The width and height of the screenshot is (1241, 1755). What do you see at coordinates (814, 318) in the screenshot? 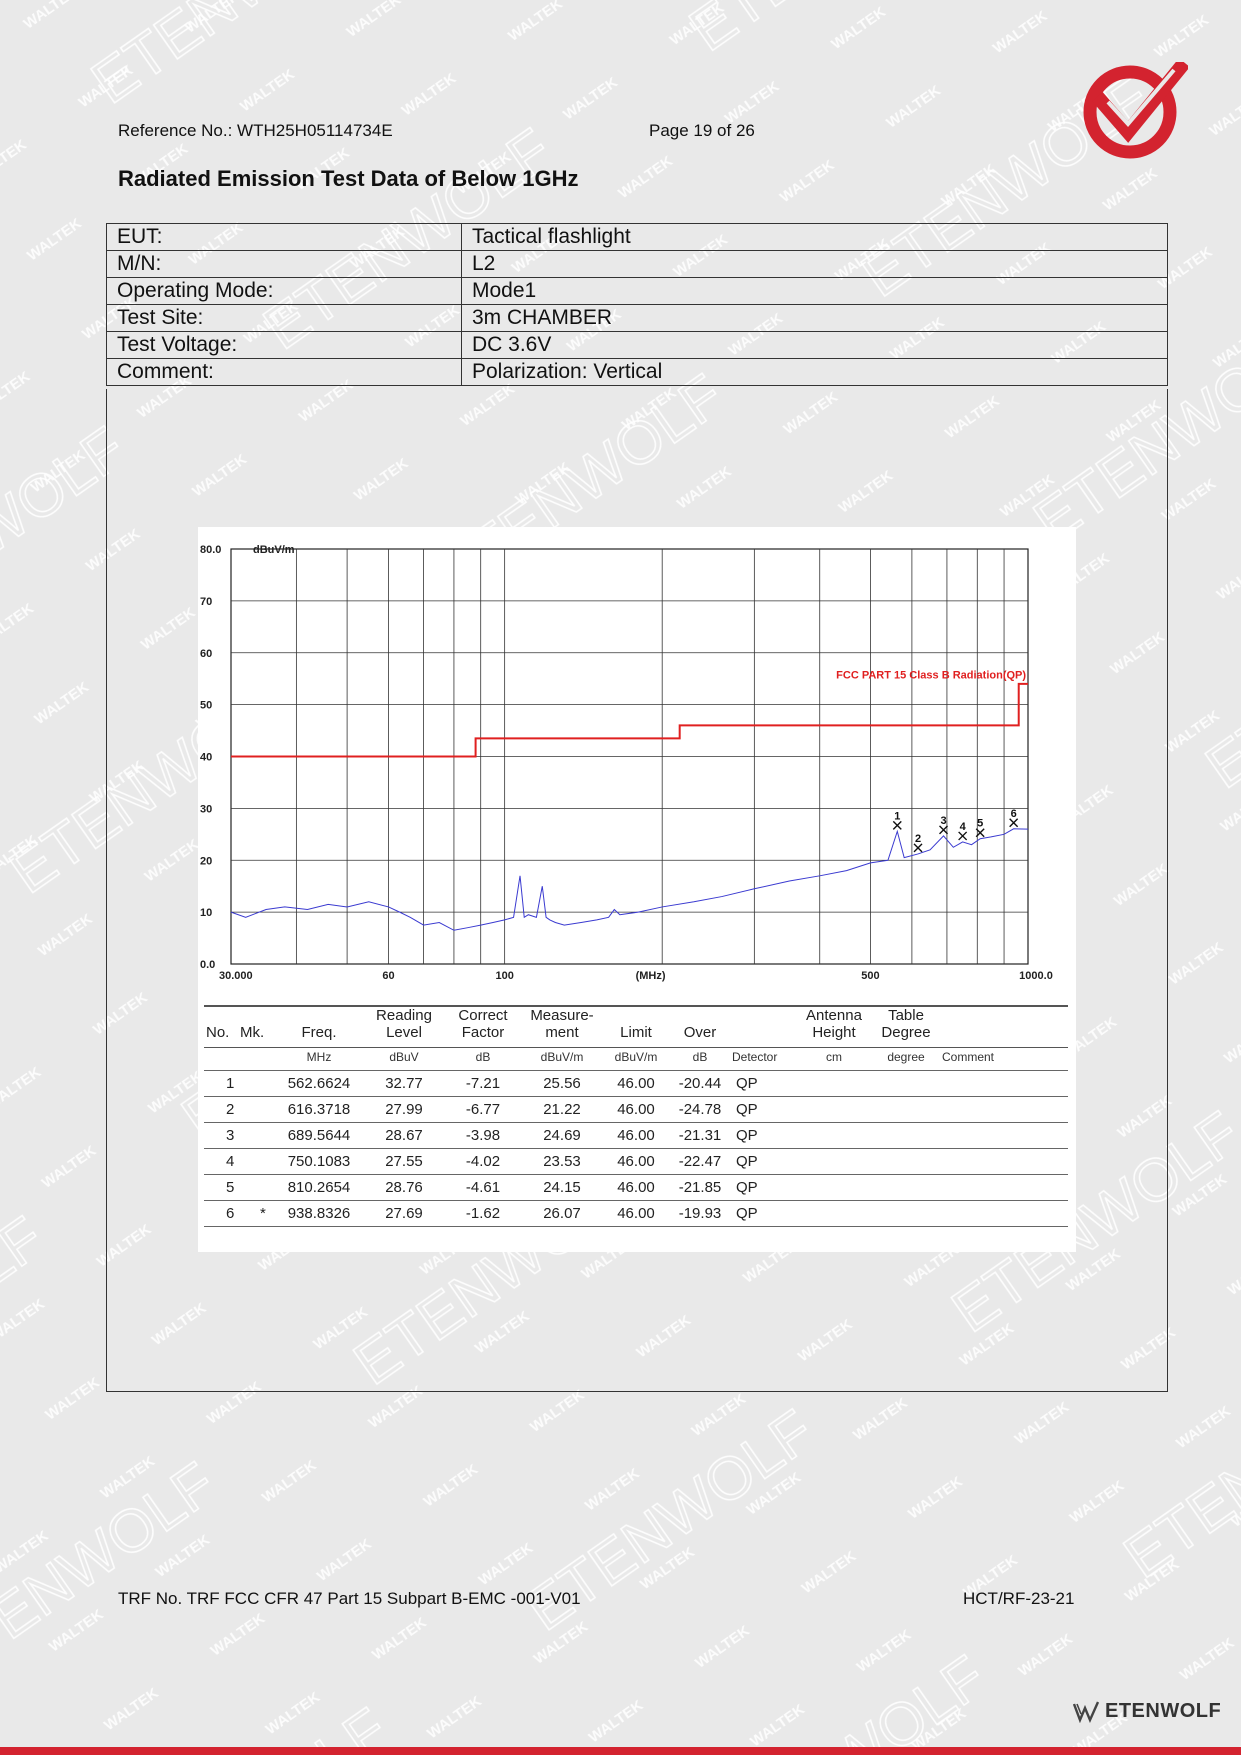
I see `info-value: 3m CHAMBER` at bounding box center [814, 318].